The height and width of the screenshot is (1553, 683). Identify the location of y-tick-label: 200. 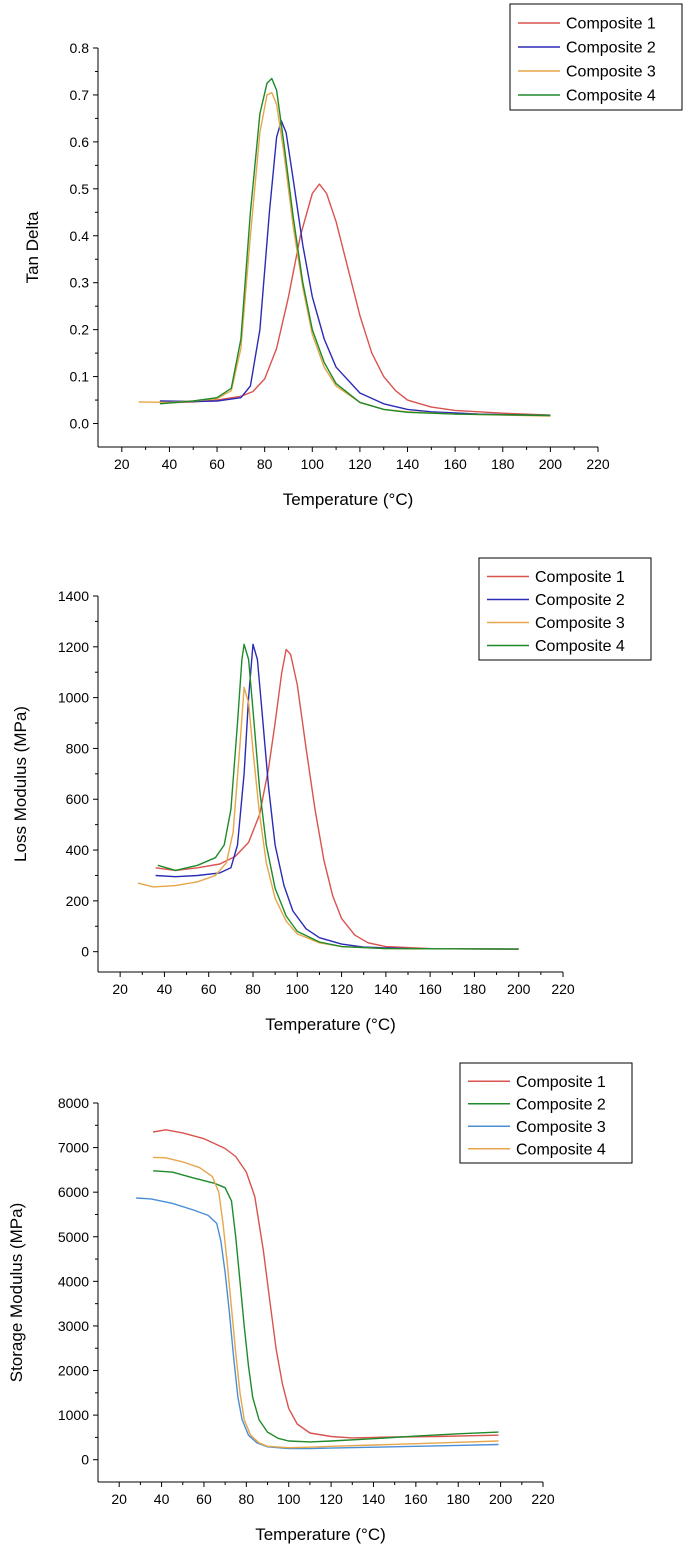
(78, 901).